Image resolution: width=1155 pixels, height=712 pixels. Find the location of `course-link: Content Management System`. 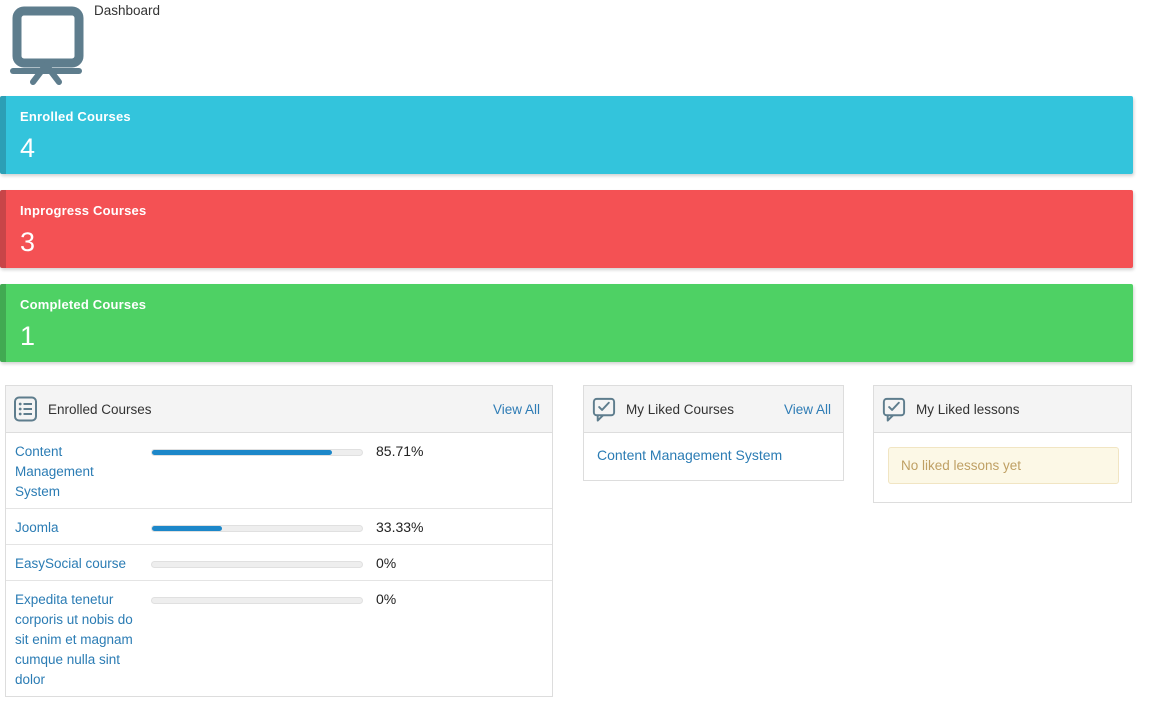

course-link: Content Management System is located at coordinates (54, 471).